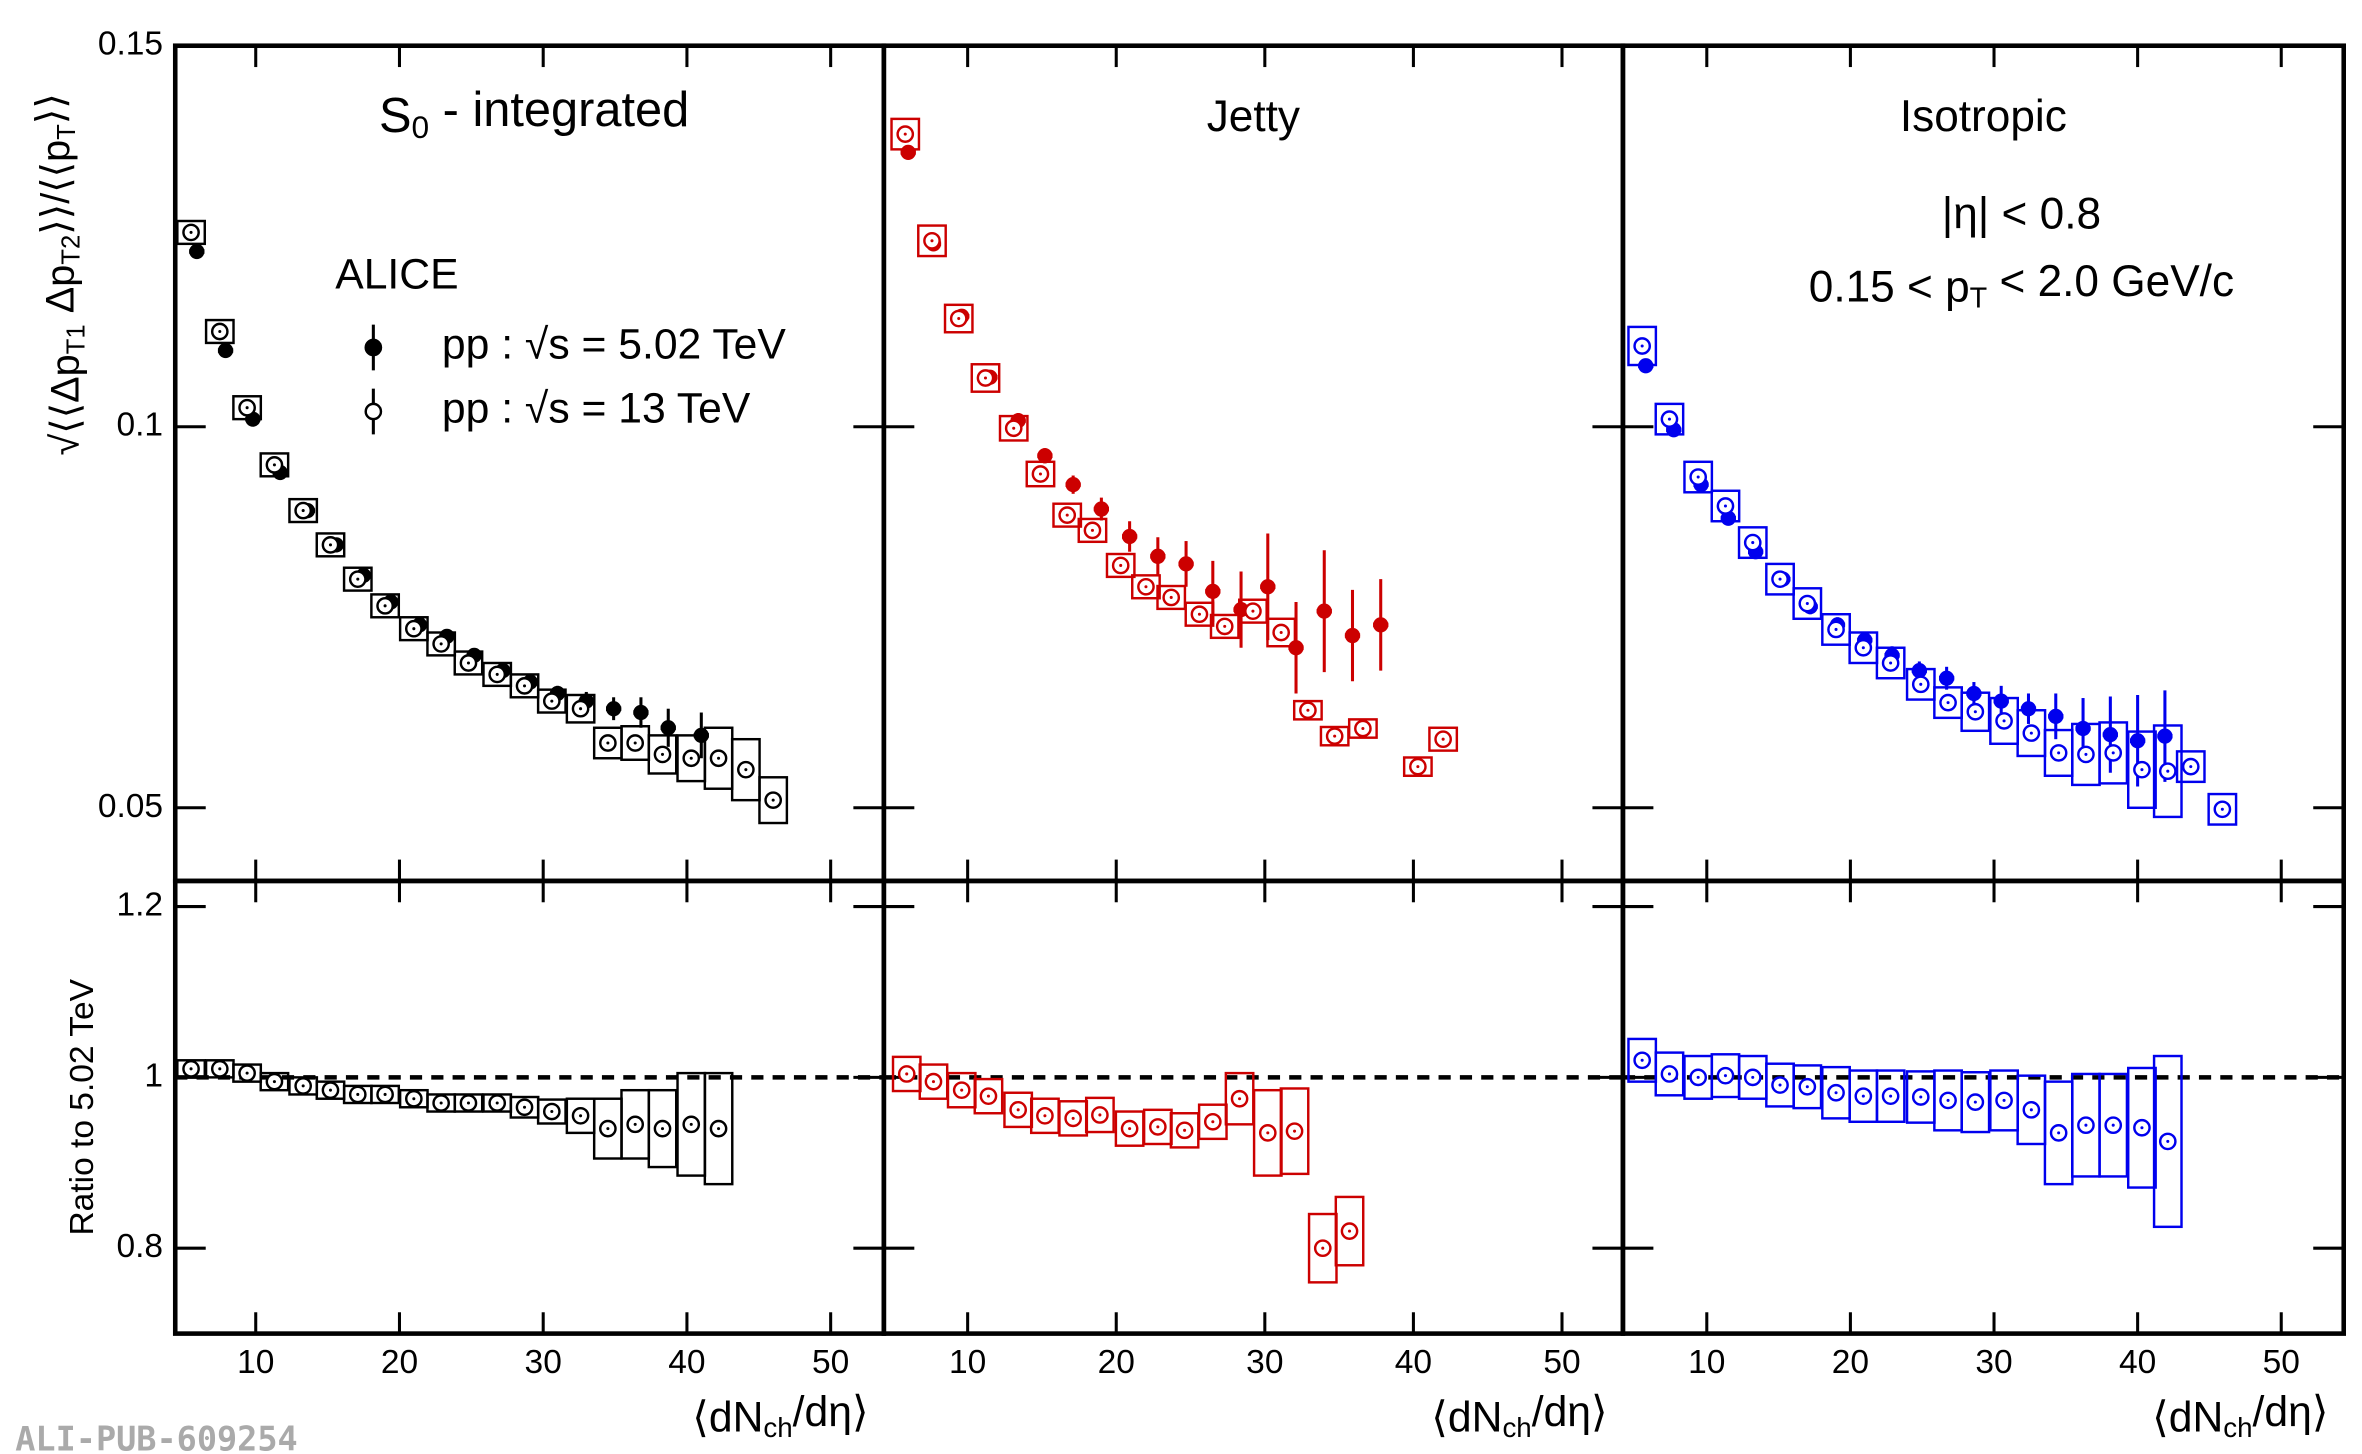 Image resolution: width=2362 pixels, height=1454 pixels. What do you see at coordinates (156, 1436) in the screenshot?
I see `watermark: ALI-PUB-609254` at bounding box center [156, 1436].